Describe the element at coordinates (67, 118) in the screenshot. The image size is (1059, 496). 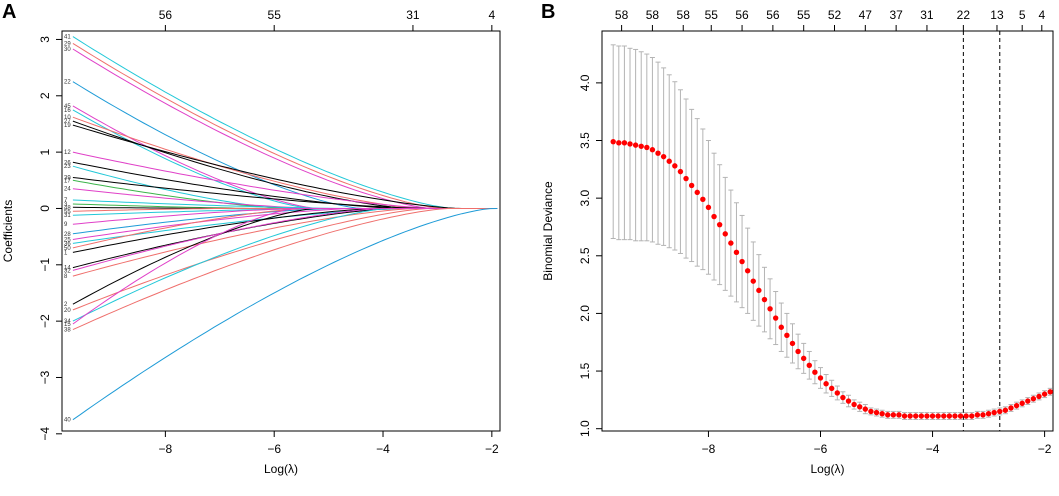
I see `variable-label: 10` at that location.